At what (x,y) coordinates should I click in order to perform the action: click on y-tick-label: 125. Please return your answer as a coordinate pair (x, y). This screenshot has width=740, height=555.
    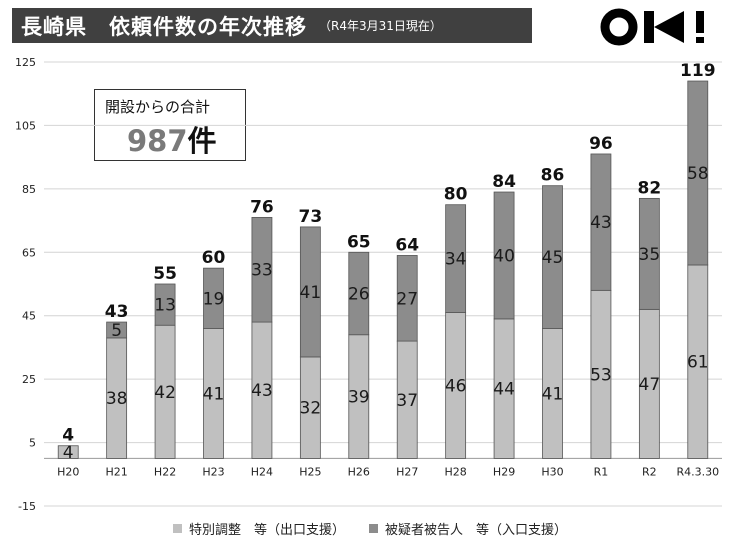
    Looking at the image, I should click on (25, 62).